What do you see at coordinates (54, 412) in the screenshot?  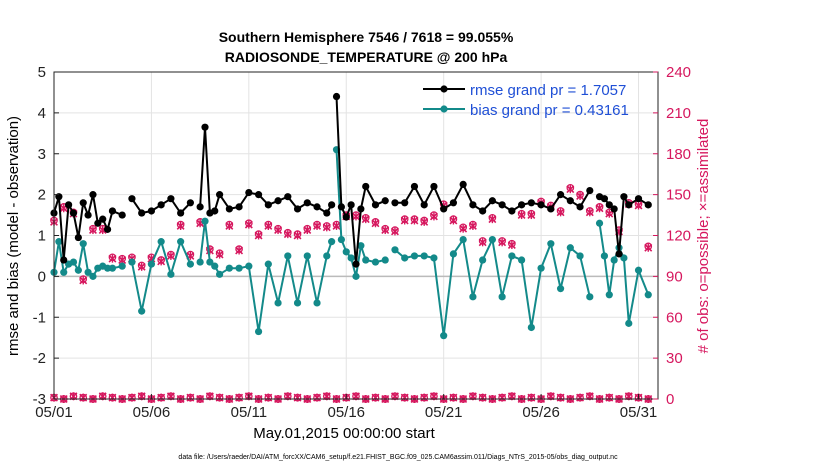 I see `x-tick-label: 05/01` at bounding box center [54, 412].